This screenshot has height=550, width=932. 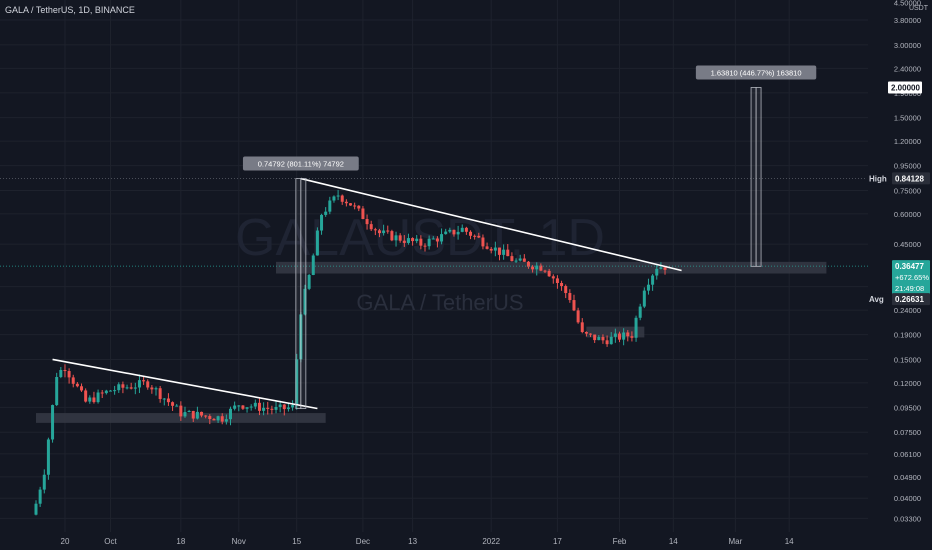 What do you see at coordinates (907, 335) in the screenshot?
I see `y-tick-label: 0.19000` at bounding box center [907, 335].